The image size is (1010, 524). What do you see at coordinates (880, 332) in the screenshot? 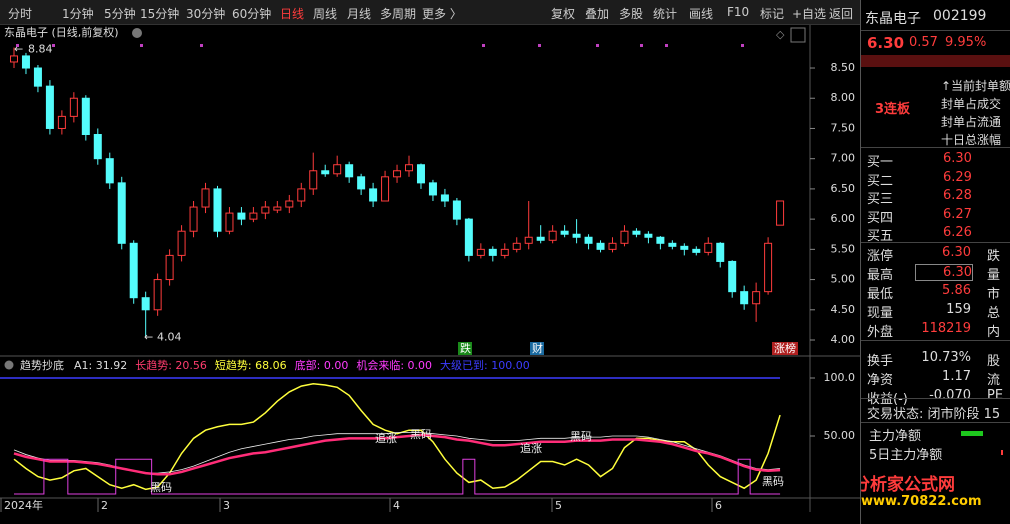
I see `stat-label: 外盘` at bounding box center [880, 332].